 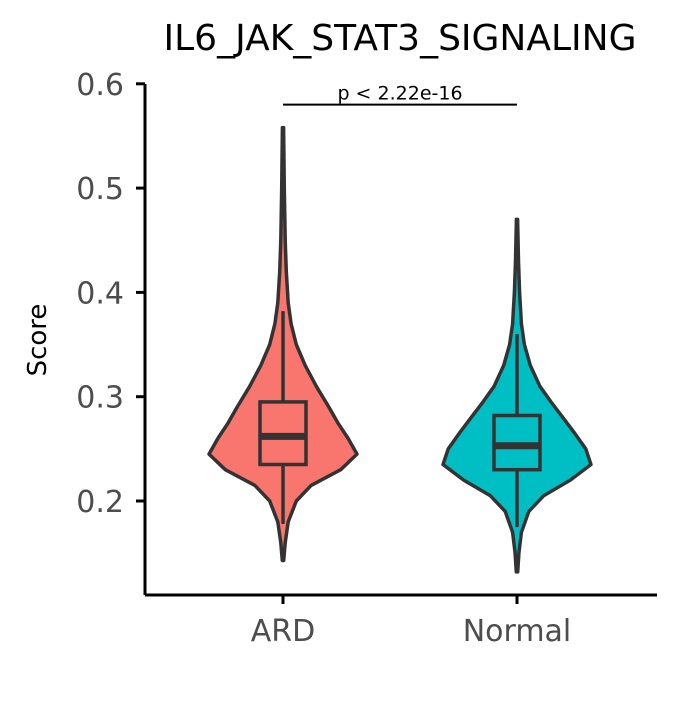 I want to click on p-value-label: p < 2.22e-16, so click(x=399, y=94).